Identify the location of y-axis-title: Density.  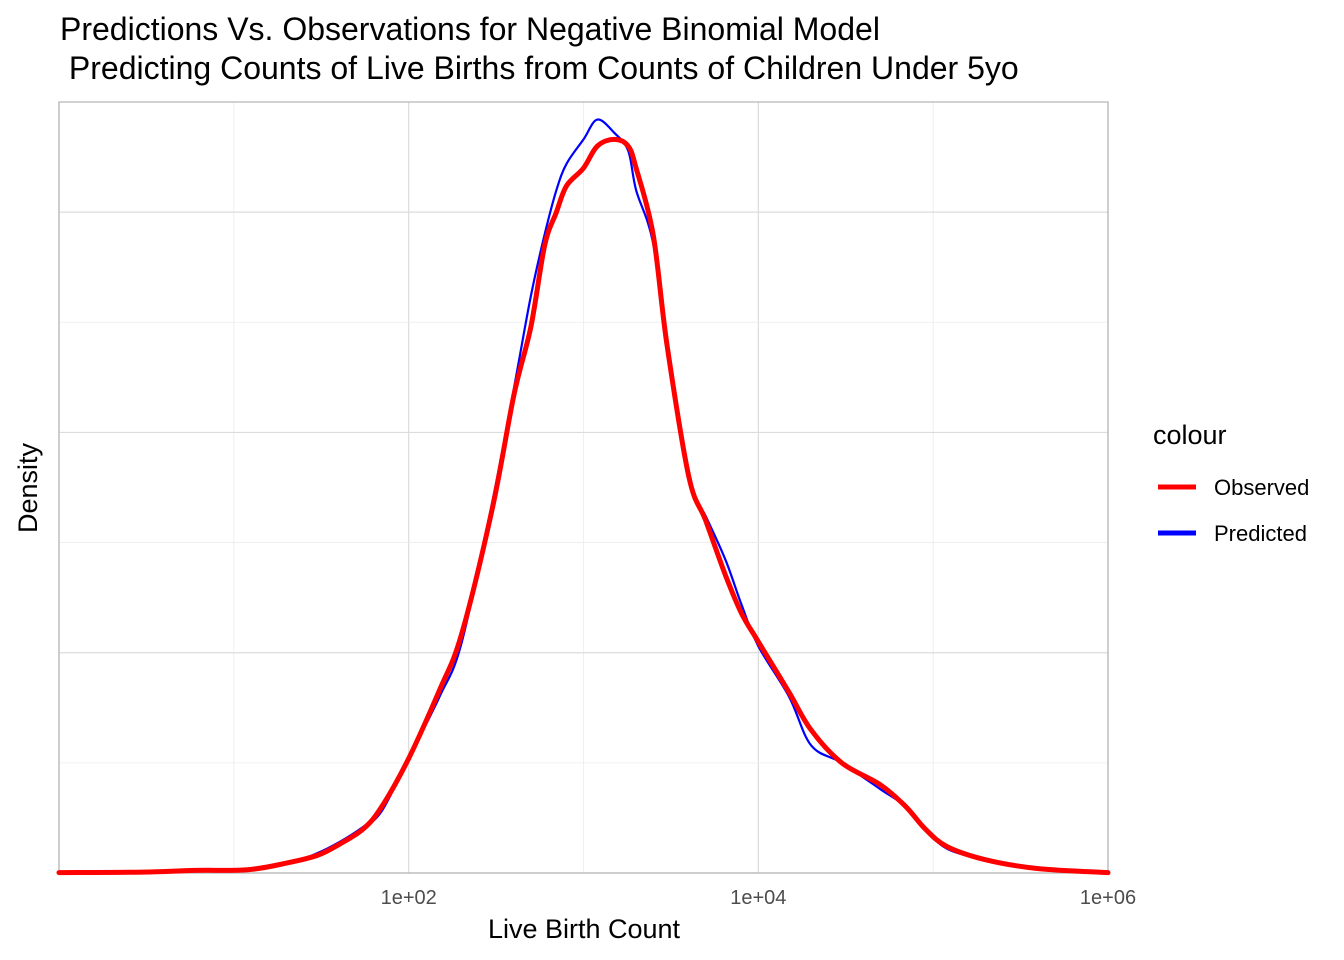
(28, 487).